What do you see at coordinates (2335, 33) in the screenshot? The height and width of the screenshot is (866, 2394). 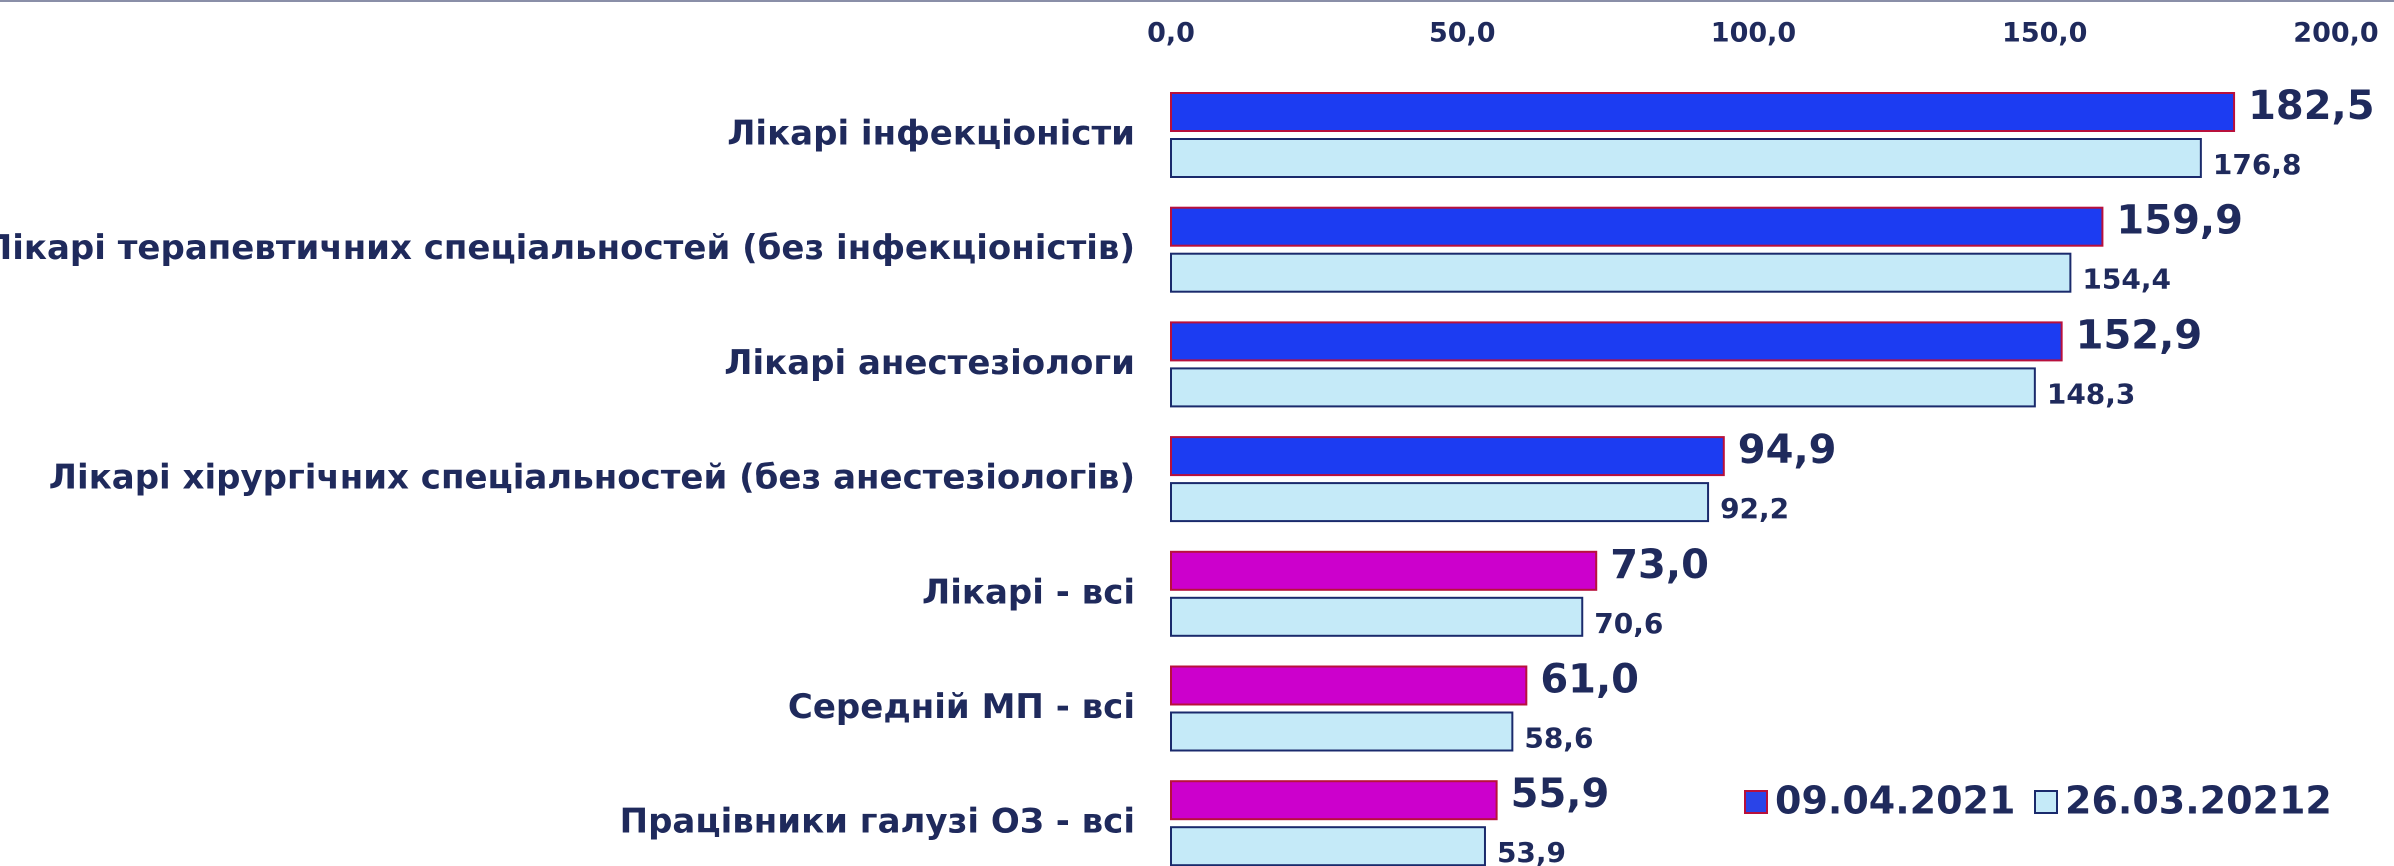 I see `x-tick-label: 200,0` at bounding box center [2335, 33].